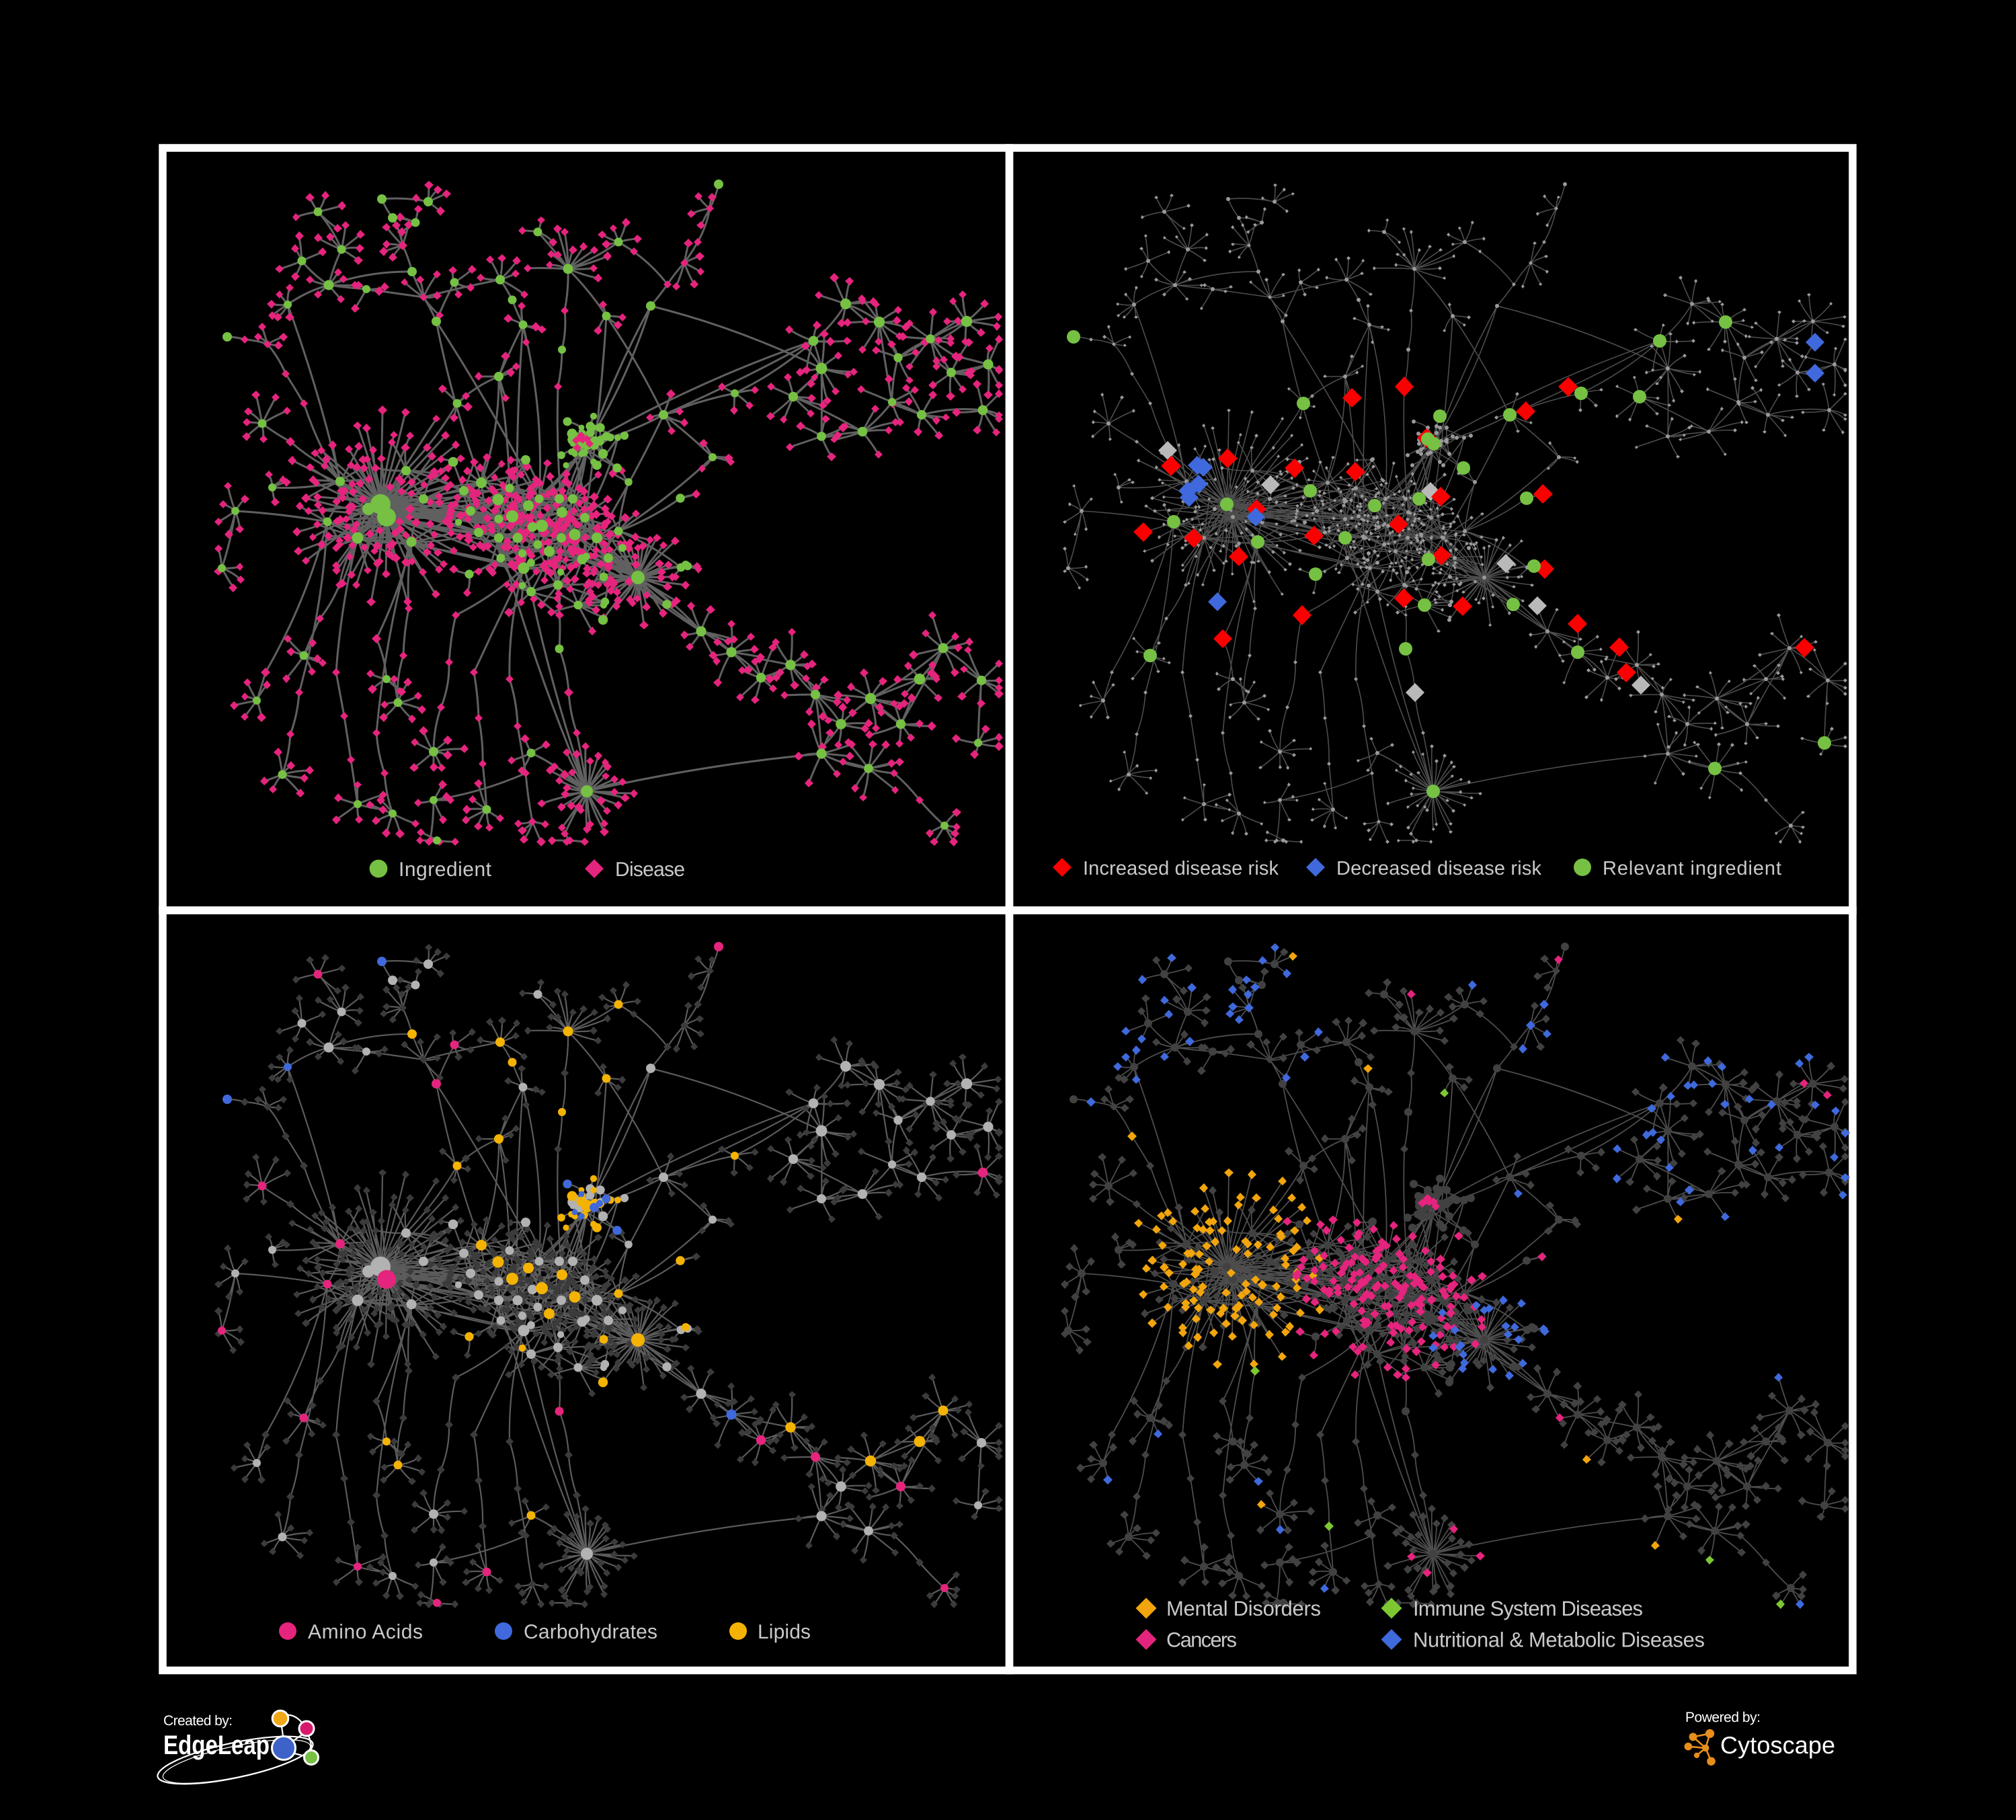 The image size is (2016, 1820). I want to click on svg-text: Cytoscape, so click(1777, 1745).